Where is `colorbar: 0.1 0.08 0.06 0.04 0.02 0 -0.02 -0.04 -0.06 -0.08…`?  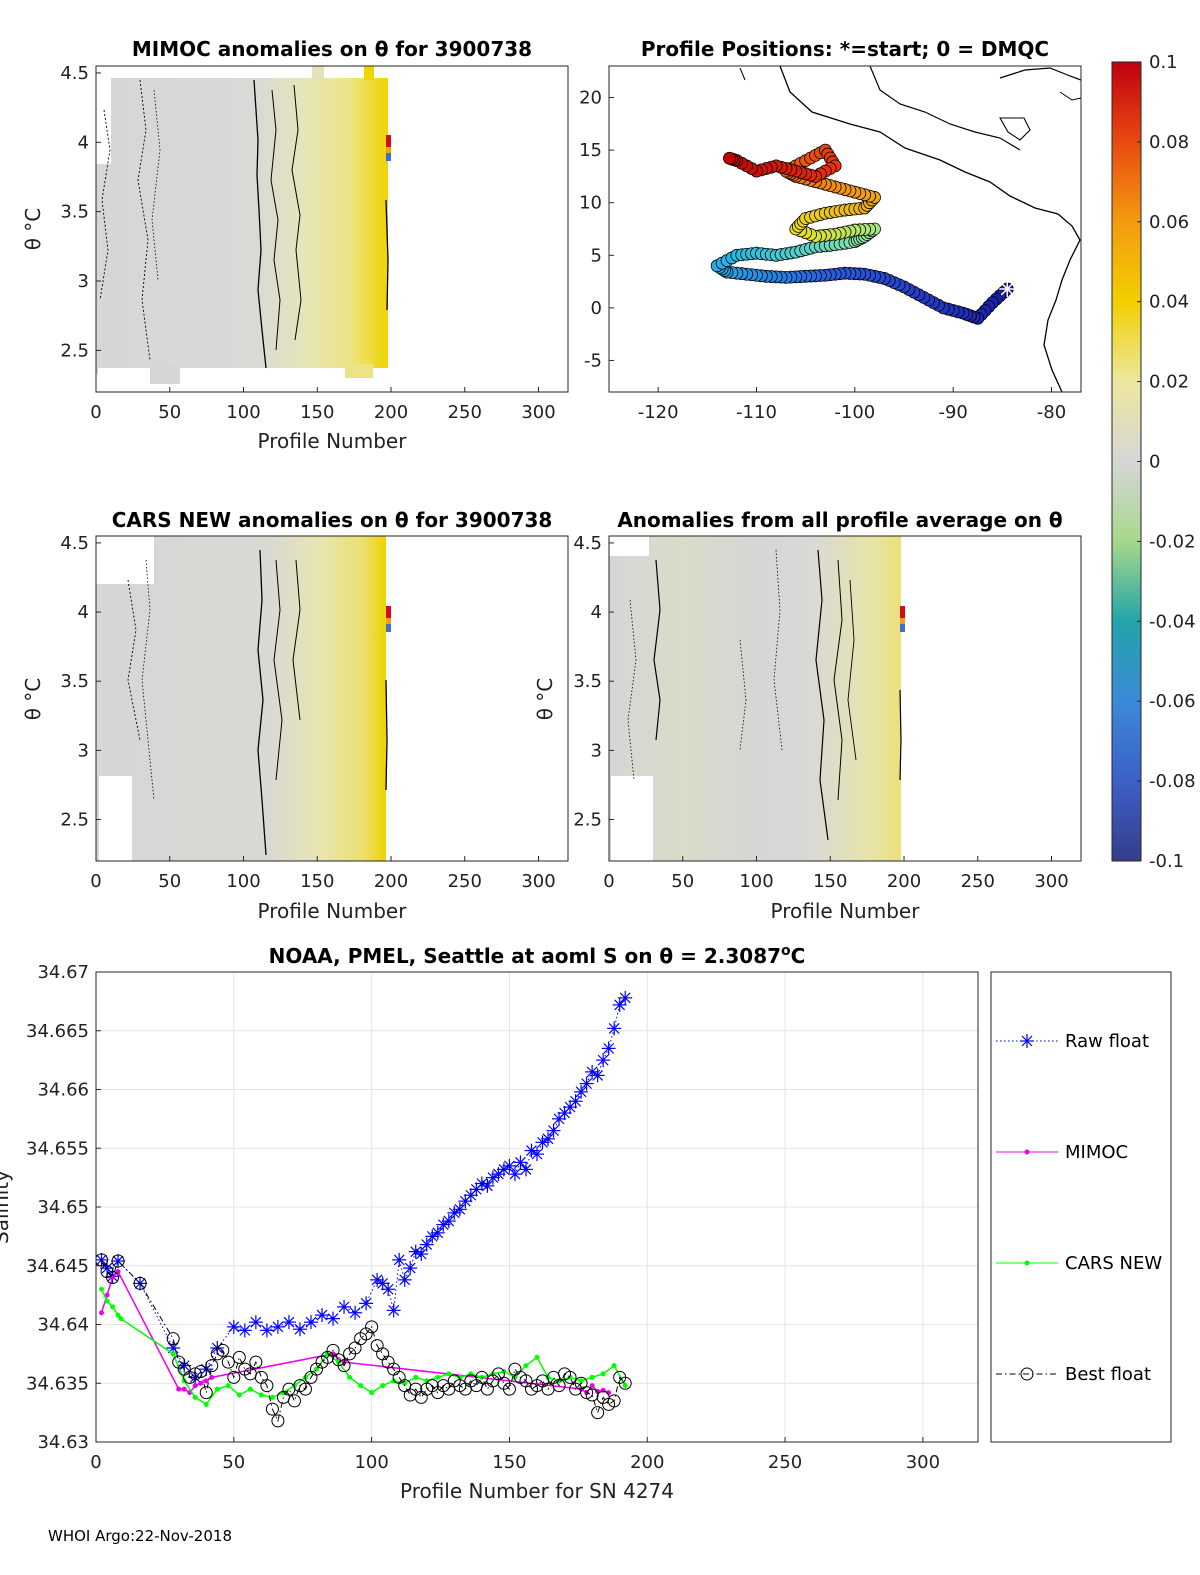
colorbar: 0.1 0.08 0.06 0.04 0.02 0 -0.02 -0.04 -0.06 -0.08… is located at coordinates (1153, 462).